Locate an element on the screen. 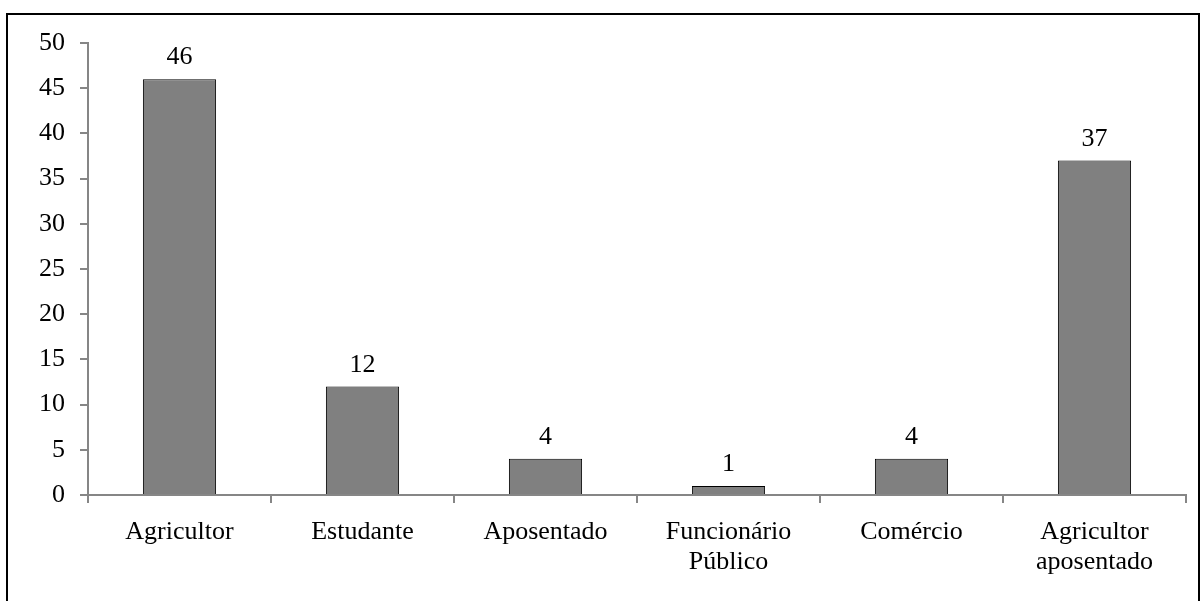  x-tick-label: Aposentado is located at coordinates (545, 530).